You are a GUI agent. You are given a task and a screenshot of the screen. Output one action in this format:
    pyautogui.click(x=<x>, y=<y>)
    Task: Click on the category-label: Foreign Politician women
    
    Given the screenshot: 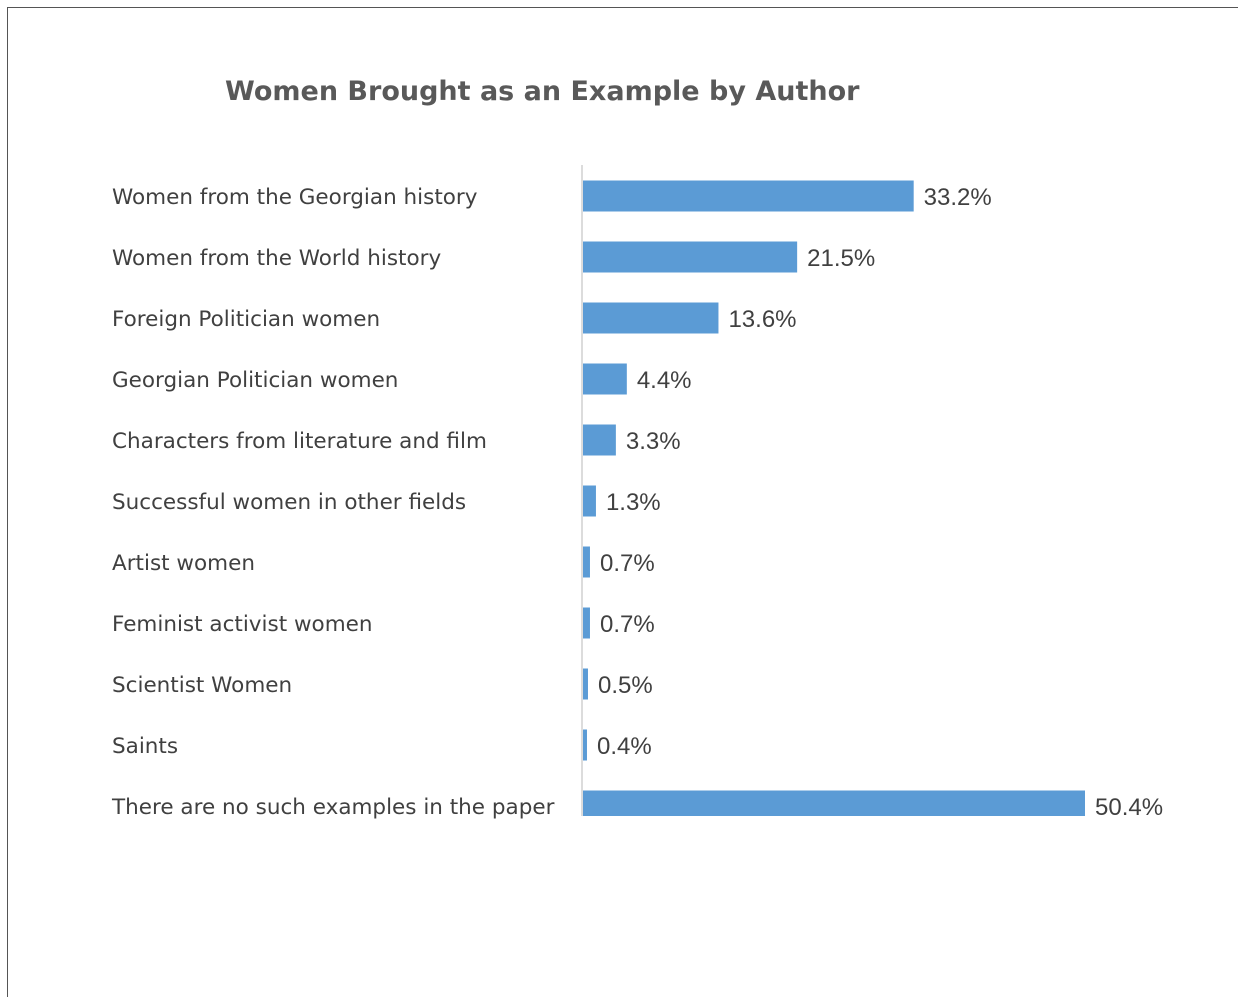 What is the action you would take?
    pyautogui.click(x=246, y=319)
    